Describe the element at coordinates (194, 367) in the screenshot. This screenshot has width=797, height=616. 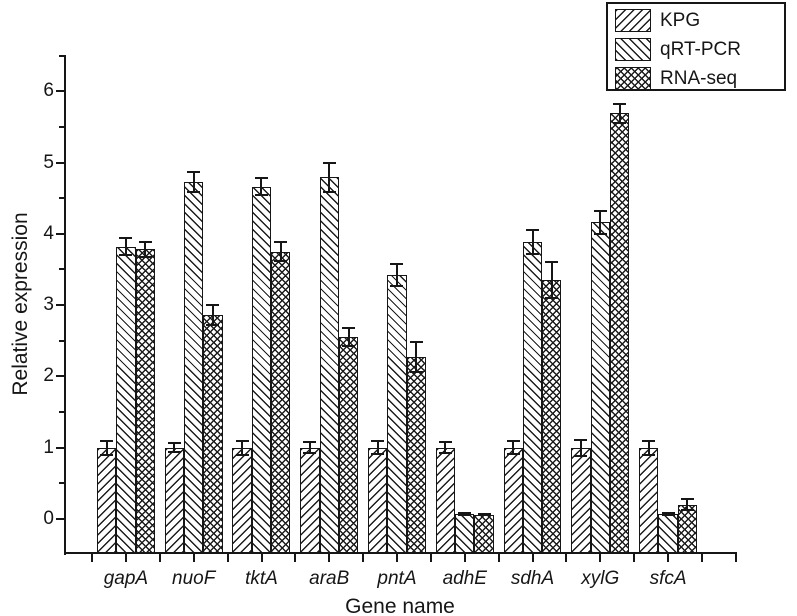
I see `bar-qRT-PCR-nuoF` at that location.